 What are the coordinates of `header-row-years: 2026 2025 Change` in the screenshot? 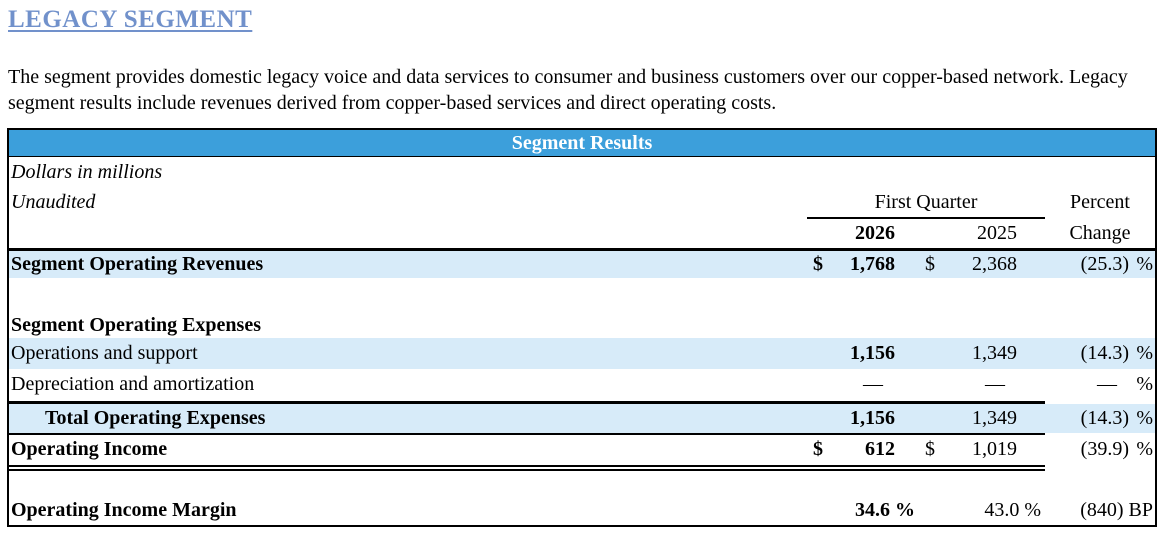 It's located at (582, 233).